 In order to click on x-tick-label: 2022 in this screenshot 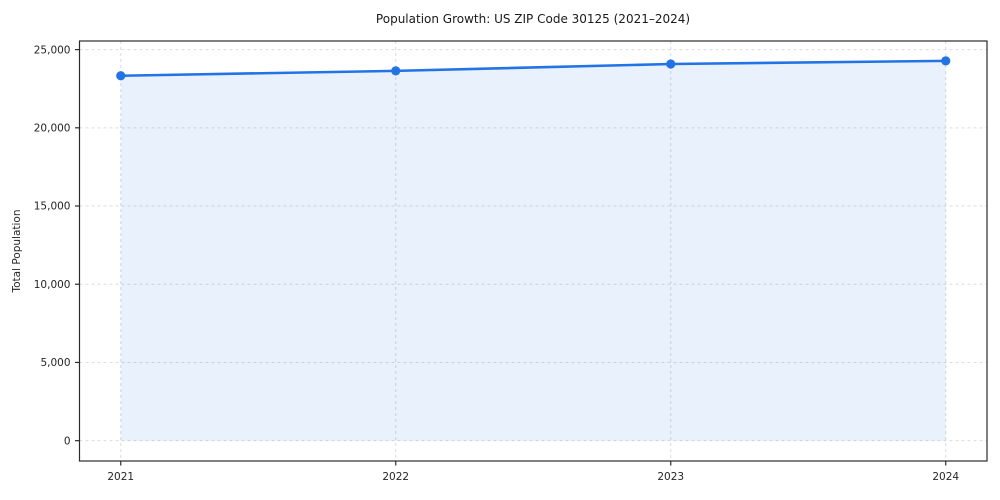, I will do `click(395, 477)`.